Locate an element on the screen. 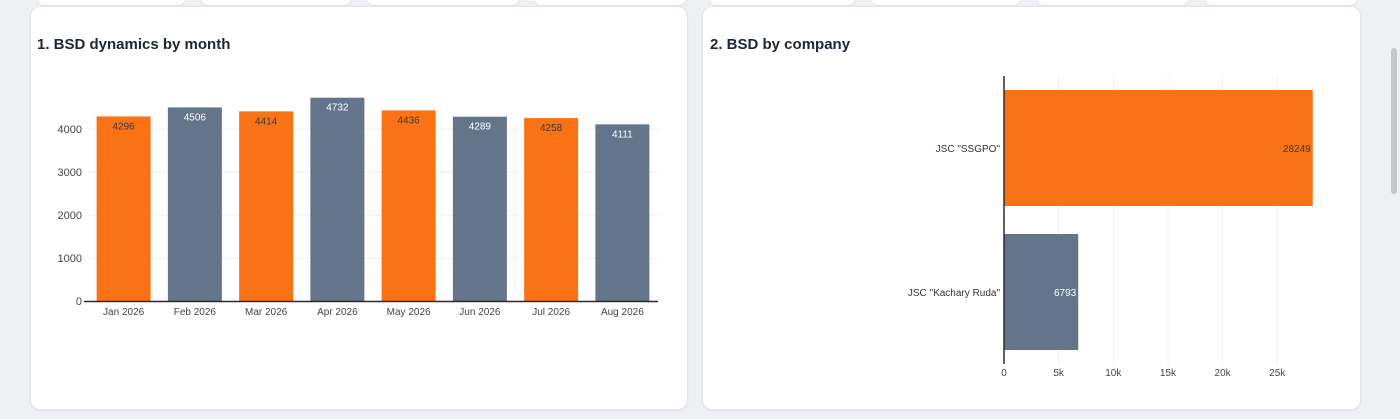 This screenshot has width=1400, height=419. y-tick-label: 4000 is located at coordinates (70, 130).